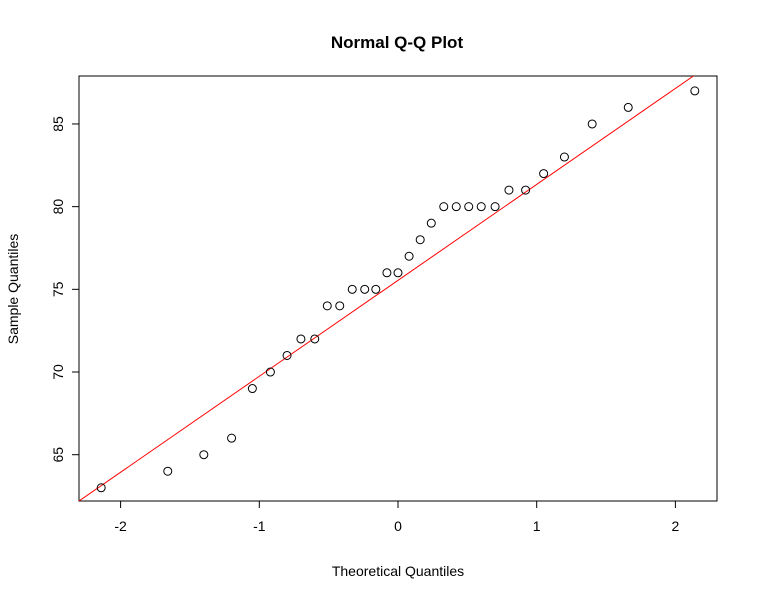 This screenshot has height=600, width=758. What do you see at coordinates (58, 124) in the screenshot?
I see `y-tick-label: 85` at bounding box center [58, 124].